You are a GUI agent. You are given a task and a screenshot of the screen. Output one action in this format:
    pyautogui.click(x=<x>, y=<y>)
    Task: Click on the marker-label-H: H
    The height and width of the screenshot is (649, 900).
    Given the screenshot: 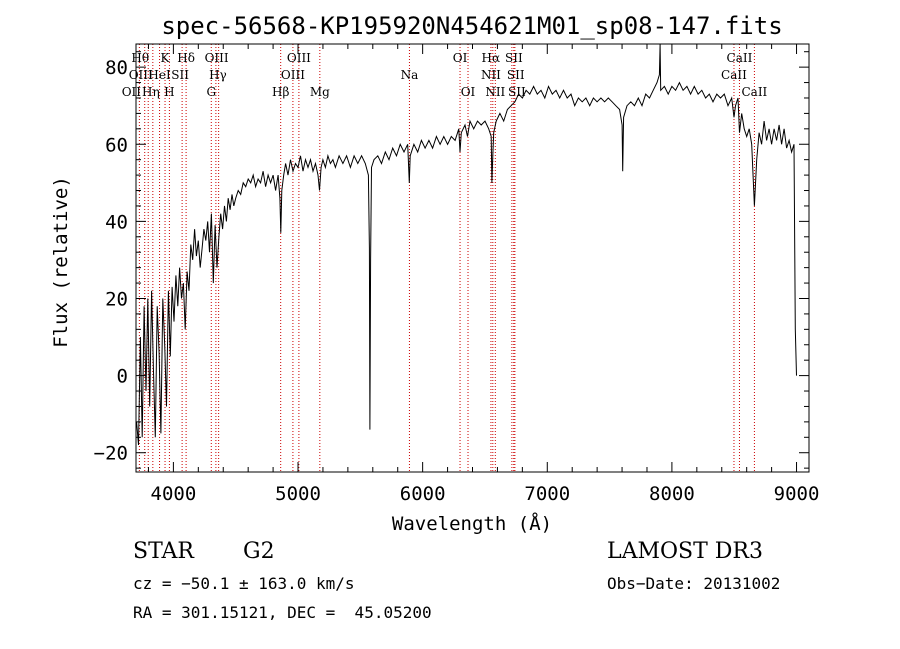 What is the action you would take?
    pyautogui.click(x=169, y=92)
    